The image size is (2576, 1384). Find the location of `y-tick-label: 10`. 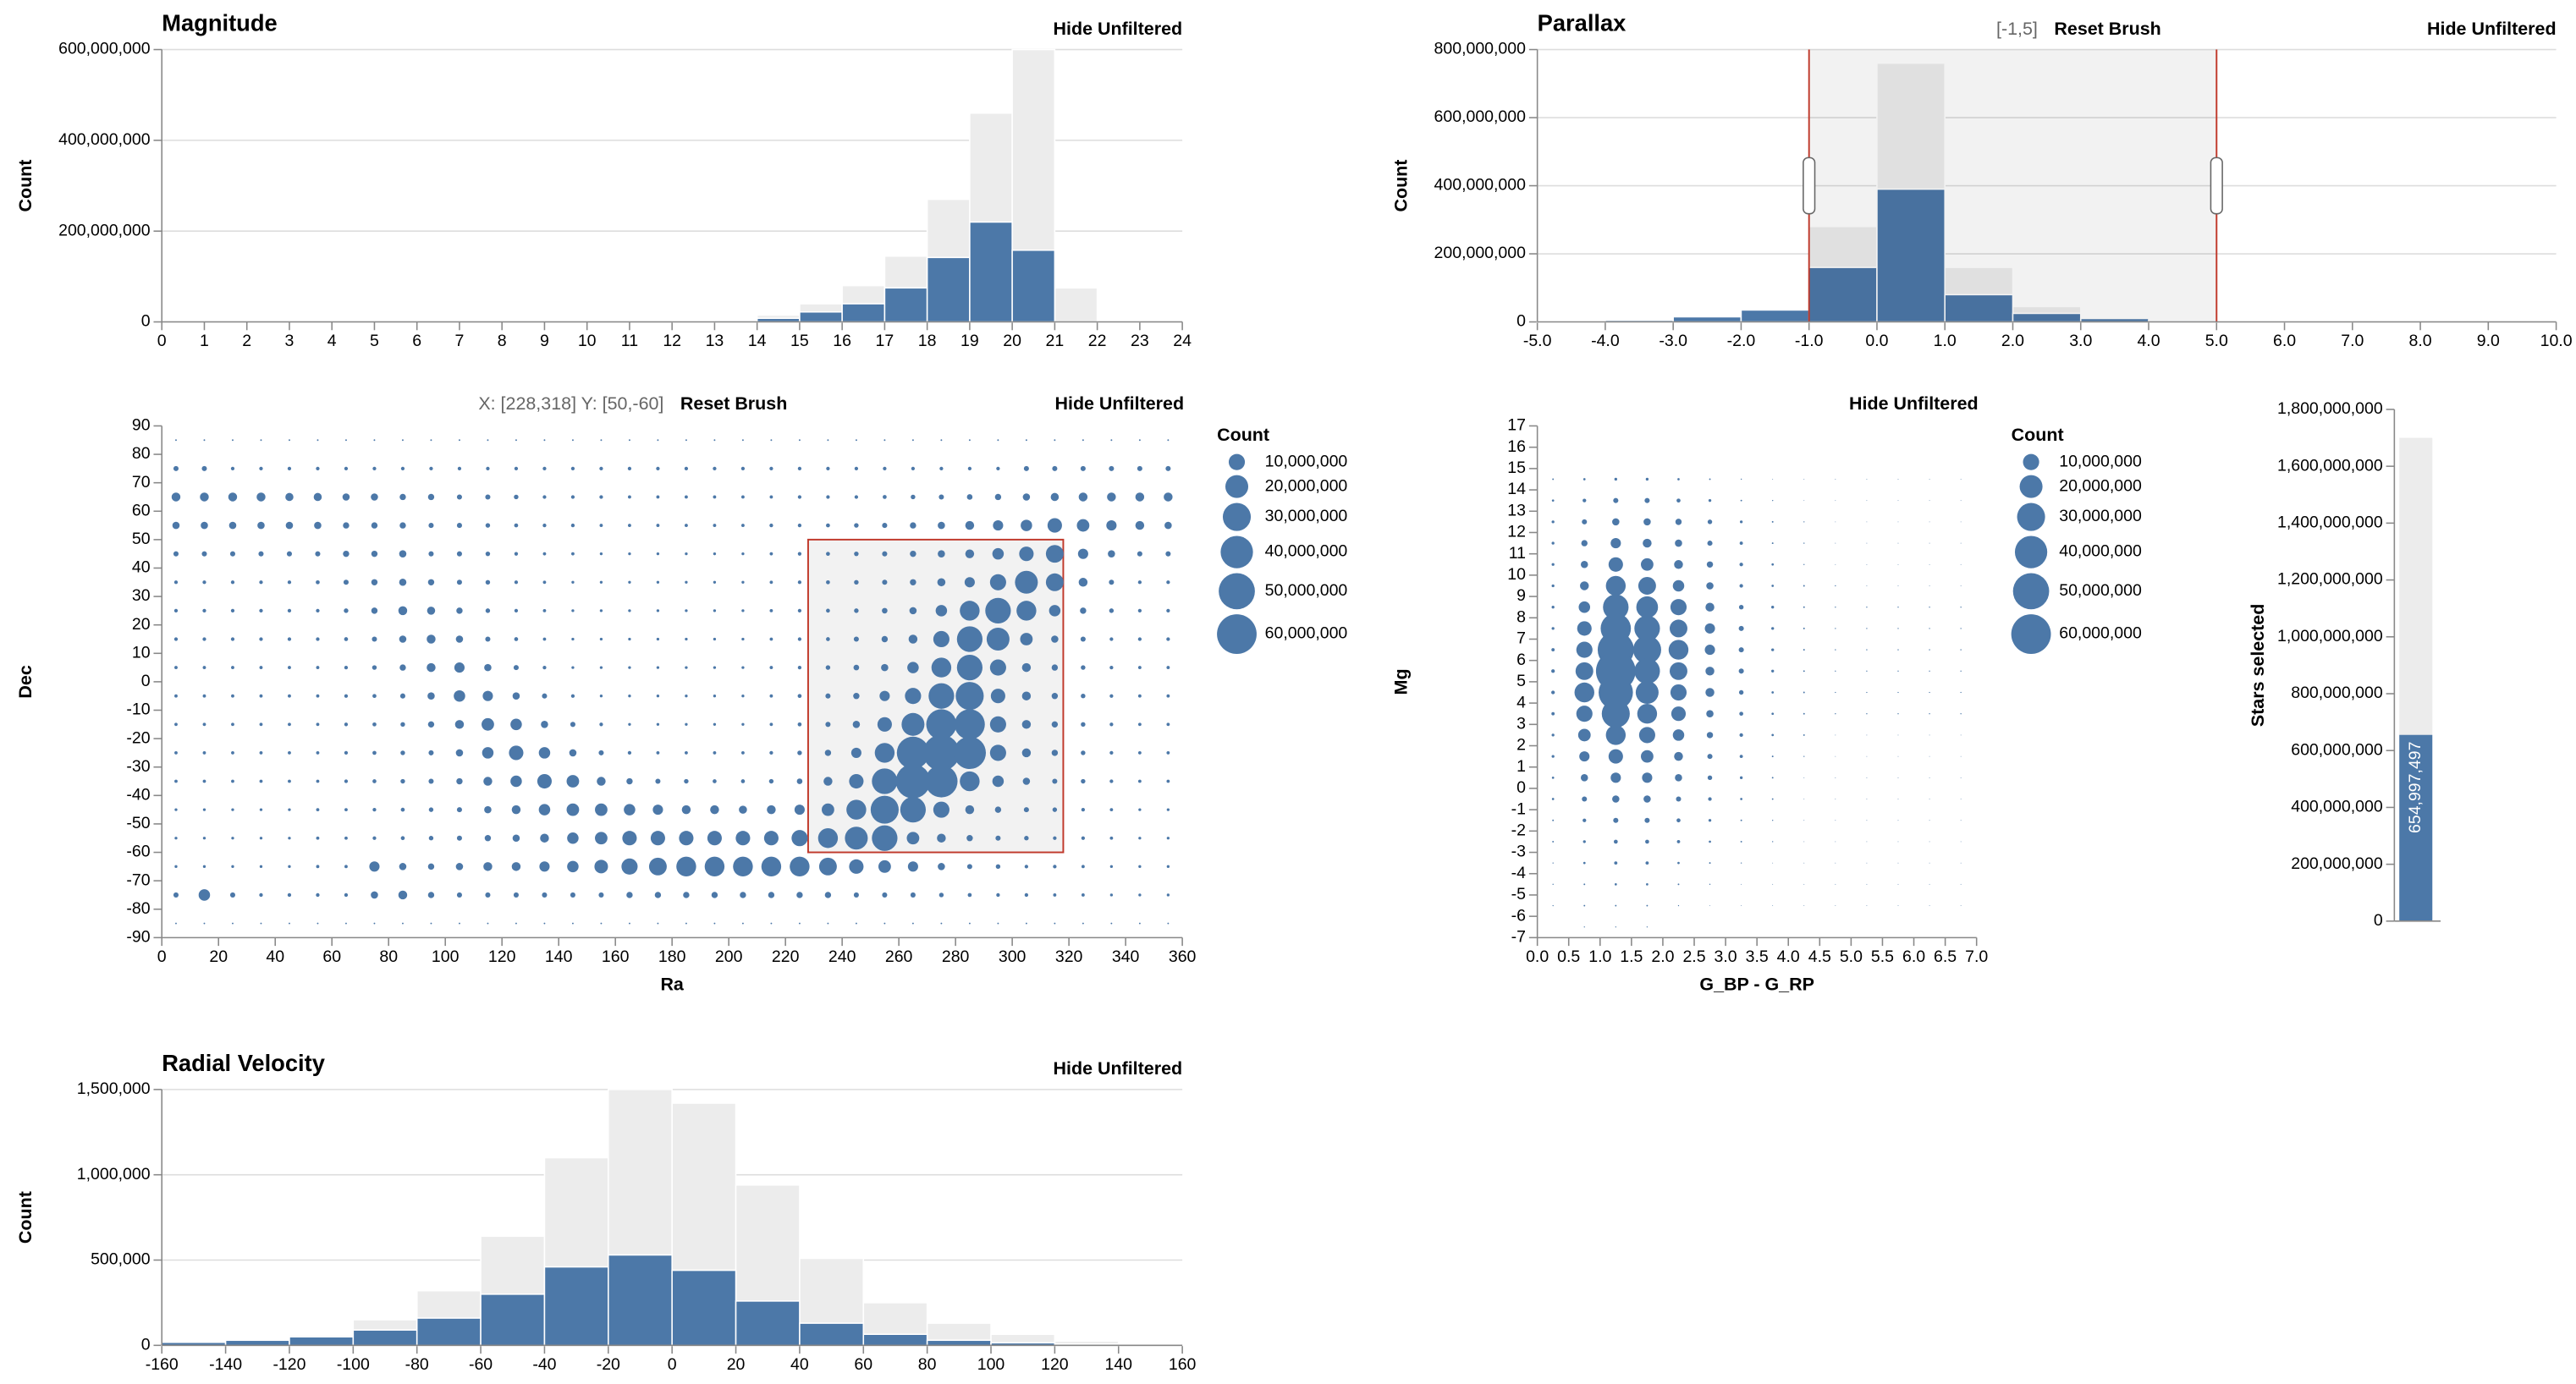

y-tick-label: 10 is located at coordinates (141, 652).